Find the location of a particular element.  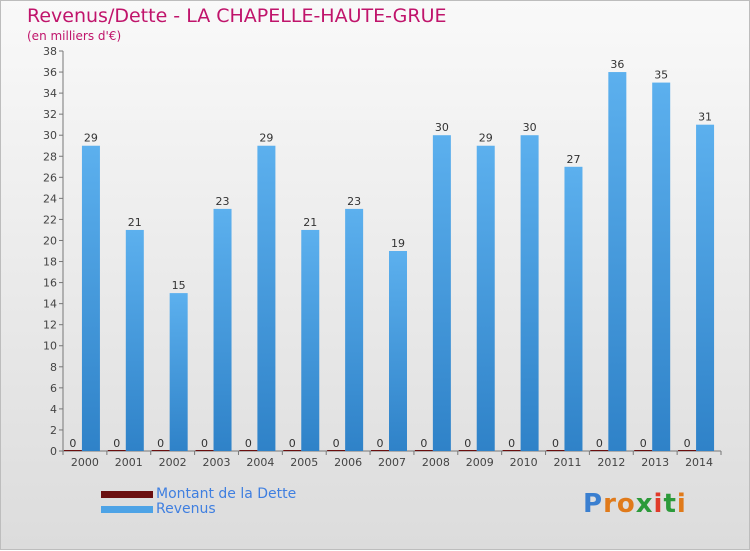

x-tick-label: 2006 is located at coordinates (348, 462).